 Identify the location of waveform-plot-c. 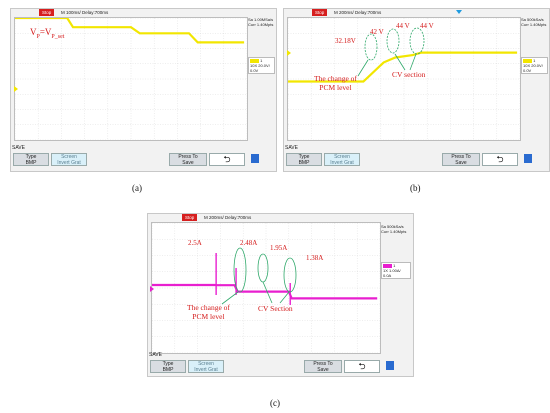
(266, 288).